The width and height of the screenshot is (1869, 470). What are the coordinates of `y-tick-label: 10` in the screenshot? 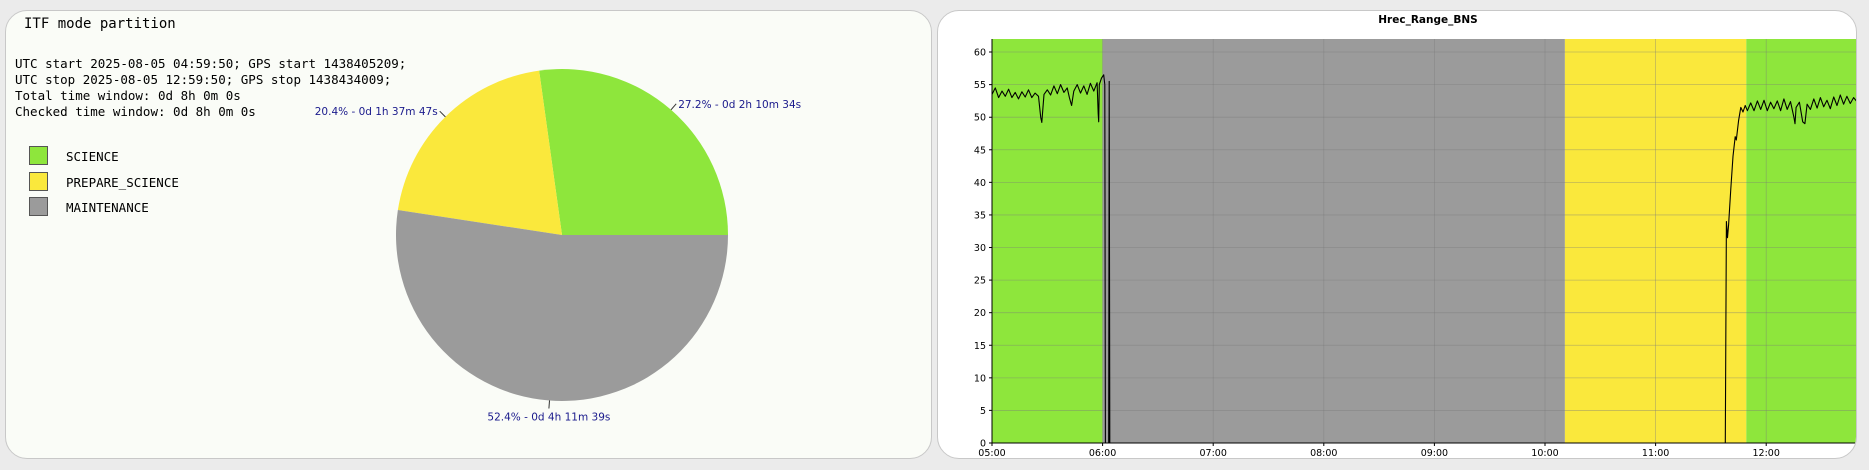 It's located at (980, 378).